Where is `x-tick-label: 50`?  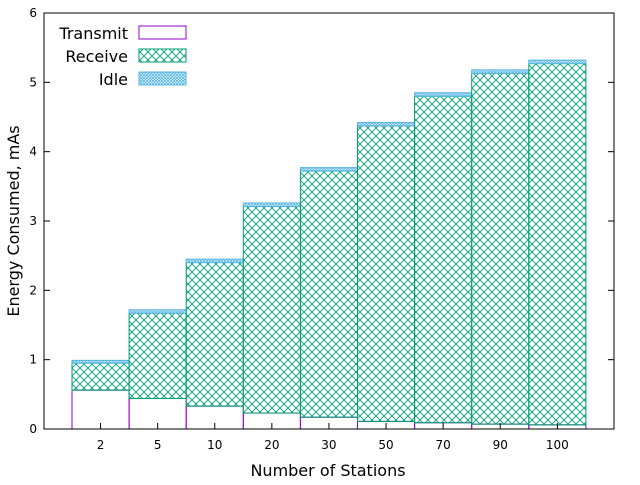 x-tick-label: 50 is located at coordinates (385, 445).